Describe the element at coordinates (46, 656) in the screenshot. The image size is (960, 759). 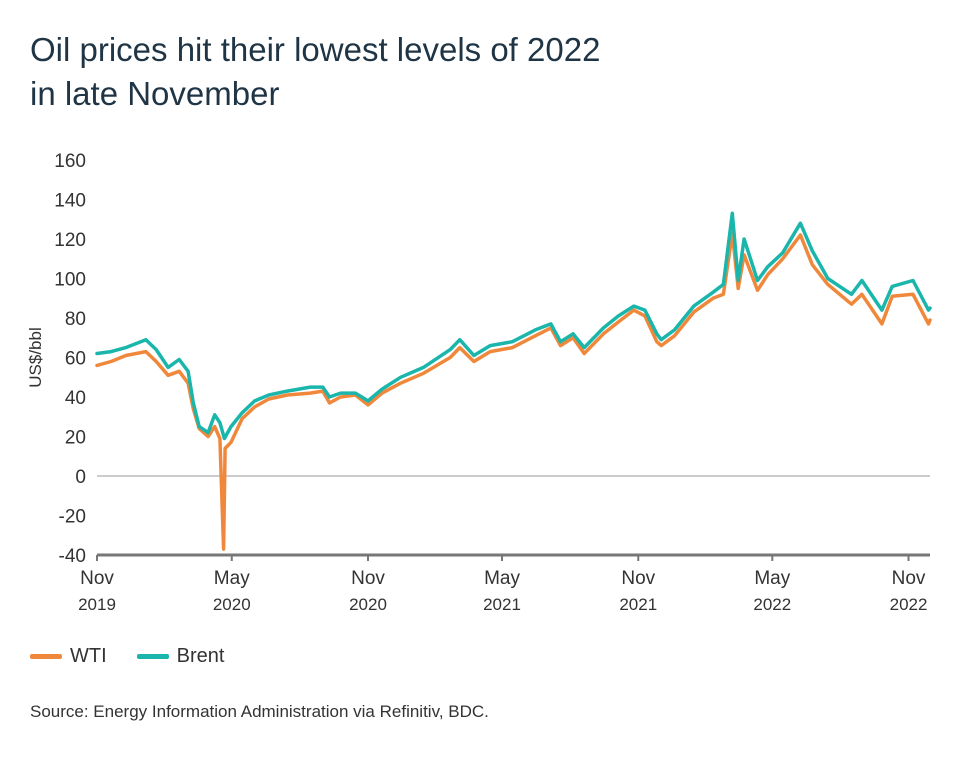
I see `legend-swatch-wti` at that location.